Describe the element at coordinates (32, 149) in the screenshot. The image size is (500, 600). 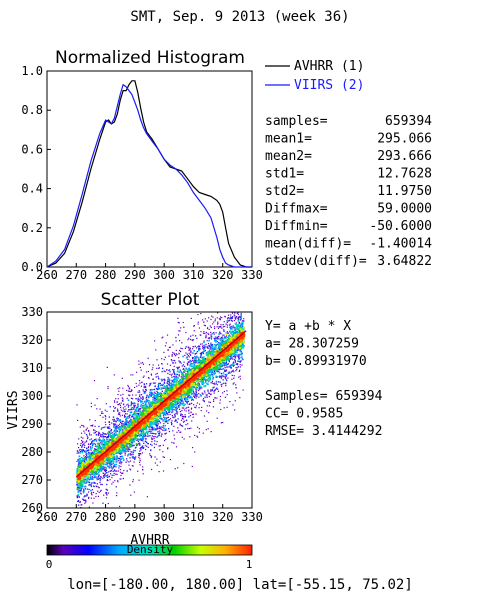
I see `histogram-ytick-label: 0.6` at that location.